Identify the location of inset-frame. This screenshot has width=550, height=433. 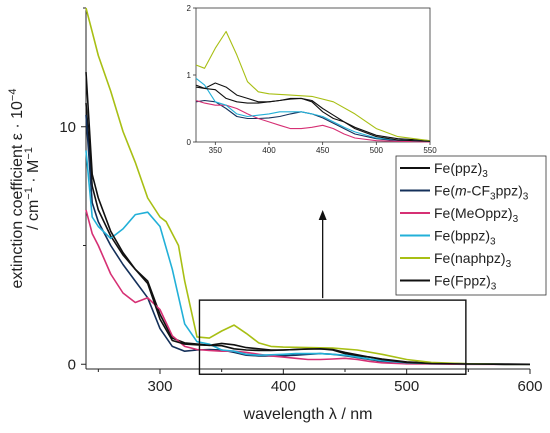
(313, 75).